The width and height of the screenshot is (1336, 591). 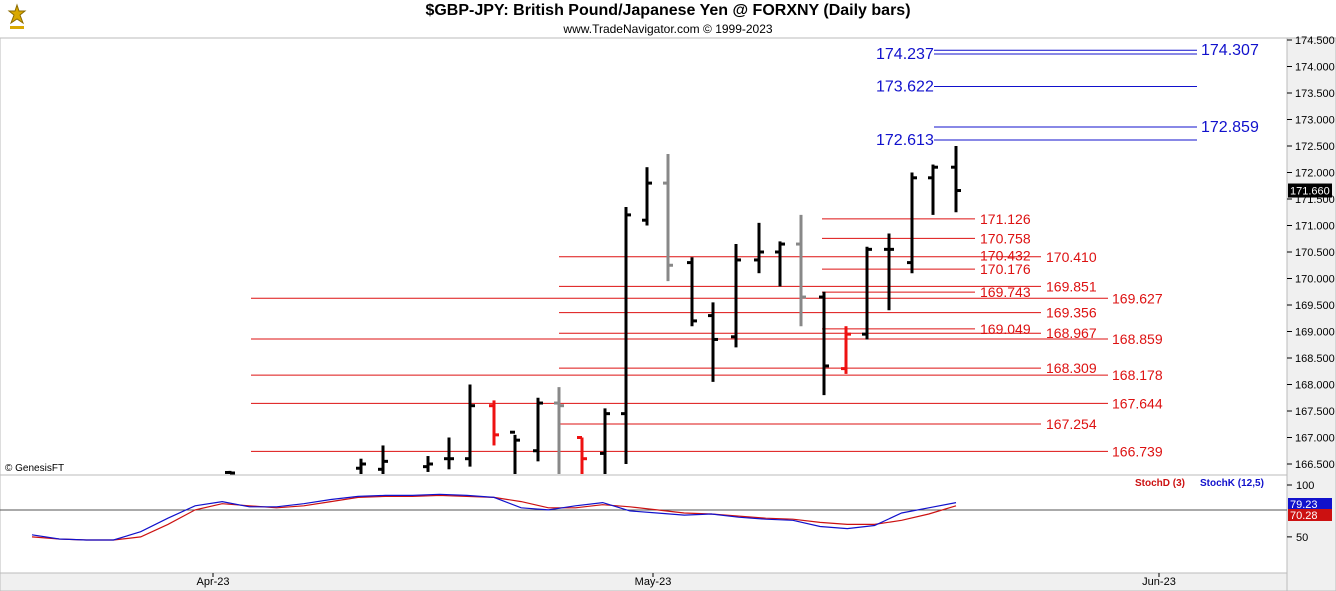 What do you see at coordinates (1071, 333) in the screenshot?
I see `red-level-label-10: 168.967` at bounding box center [1071, 333].